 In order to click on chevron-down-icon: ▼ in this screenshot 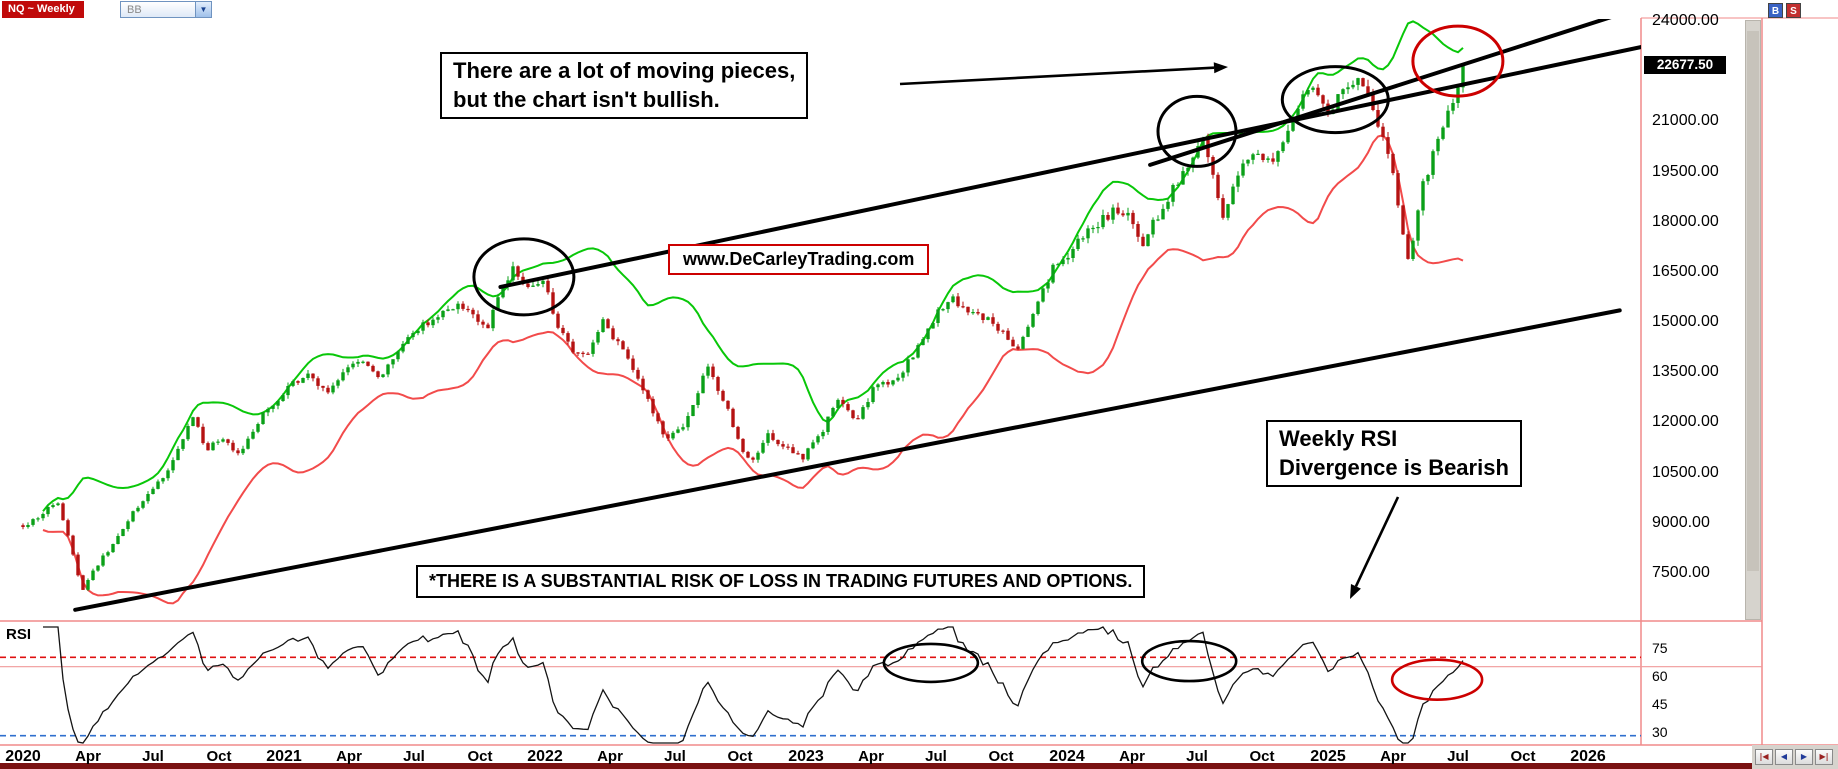, I will do `click(203, 9)`.